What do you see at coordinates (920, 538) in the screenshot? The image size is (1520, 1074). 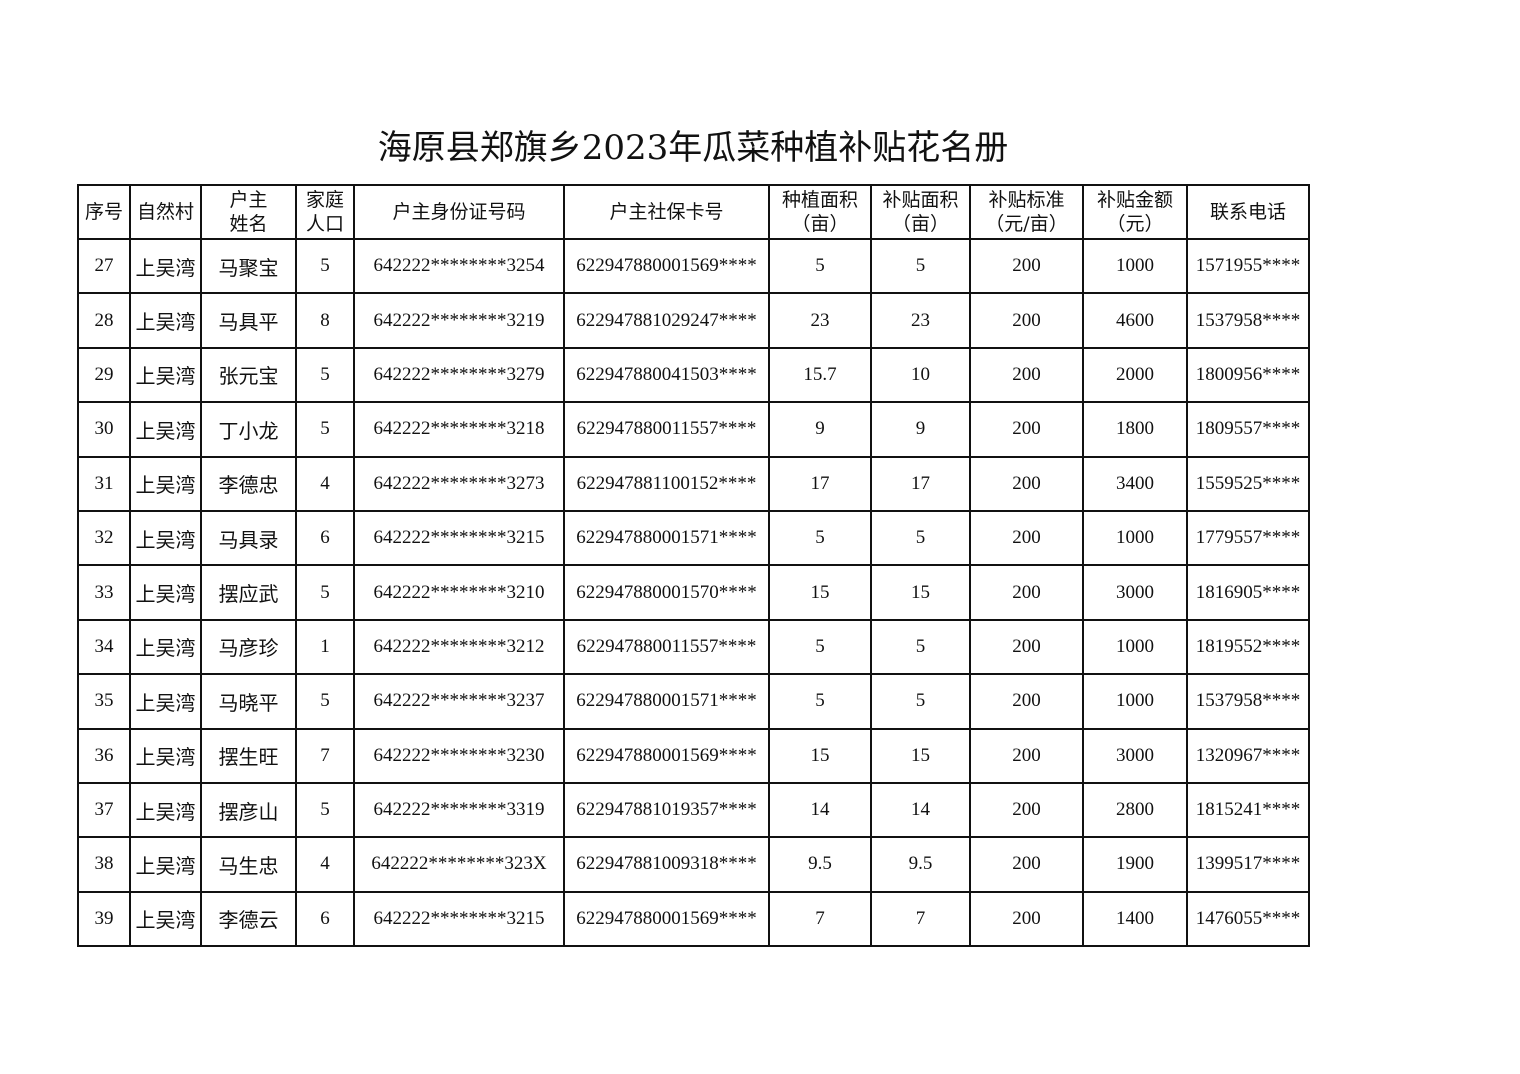 I see `cell-subsidy-area: 5` at bounding box center [920, 538].